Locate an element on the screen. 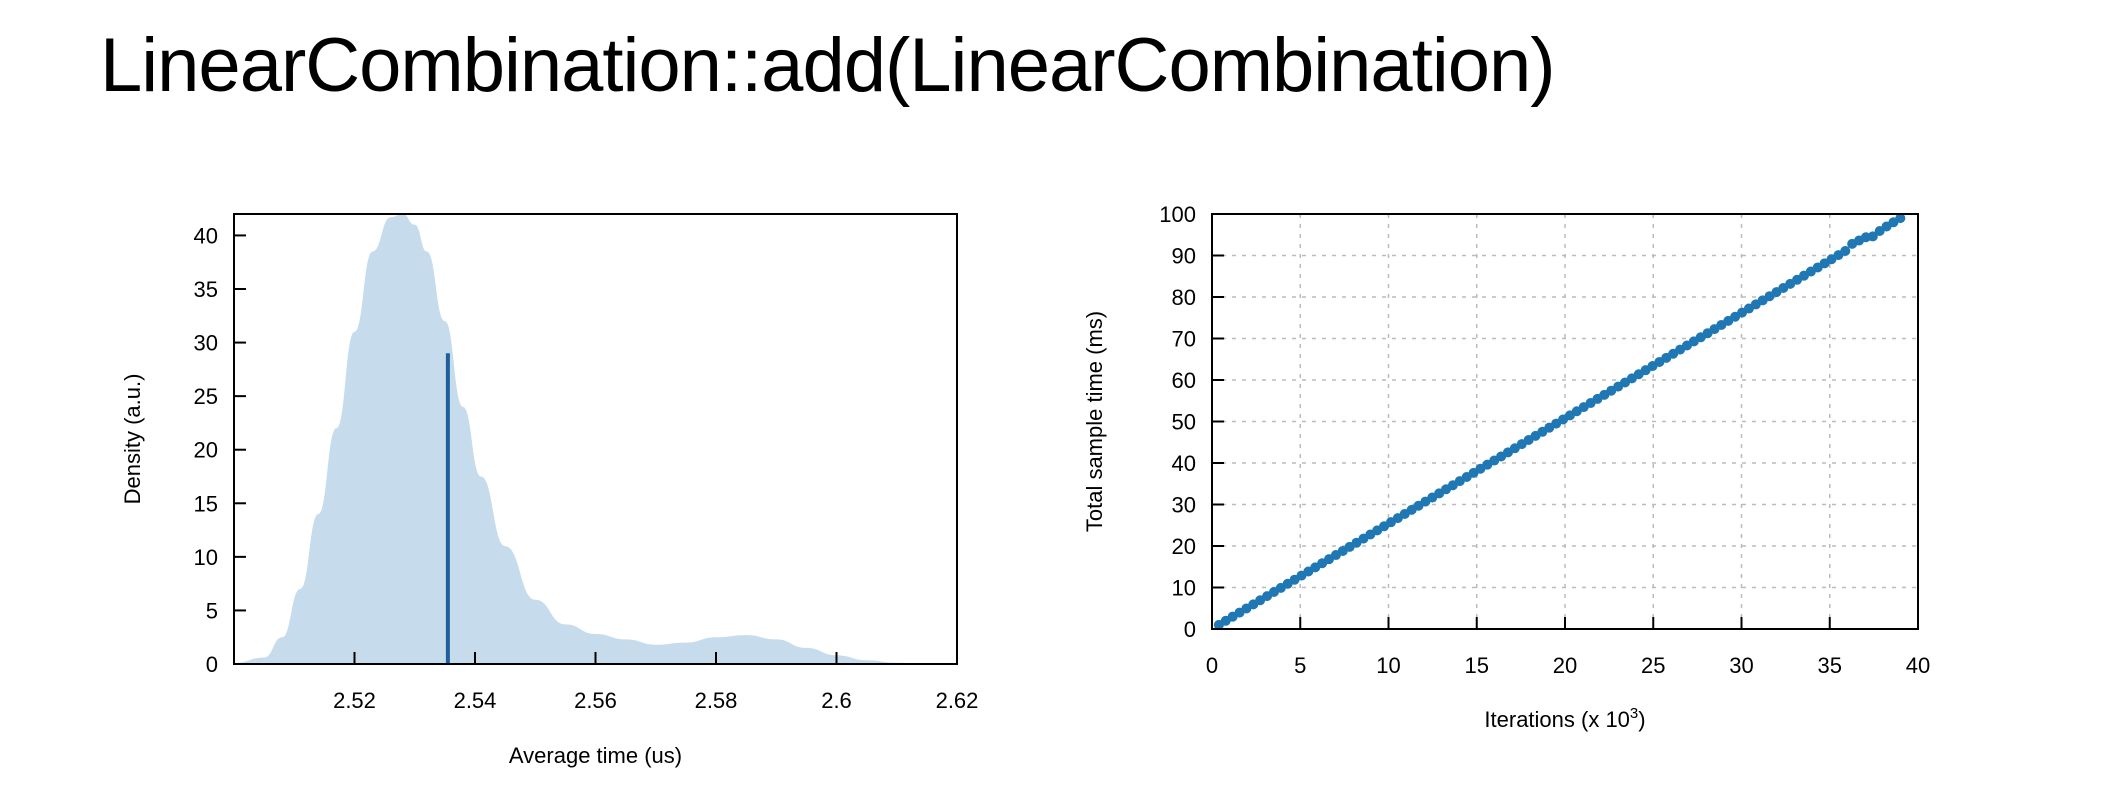  scatter-x-tick-label: 20 is located at coordinates (1565, 665).